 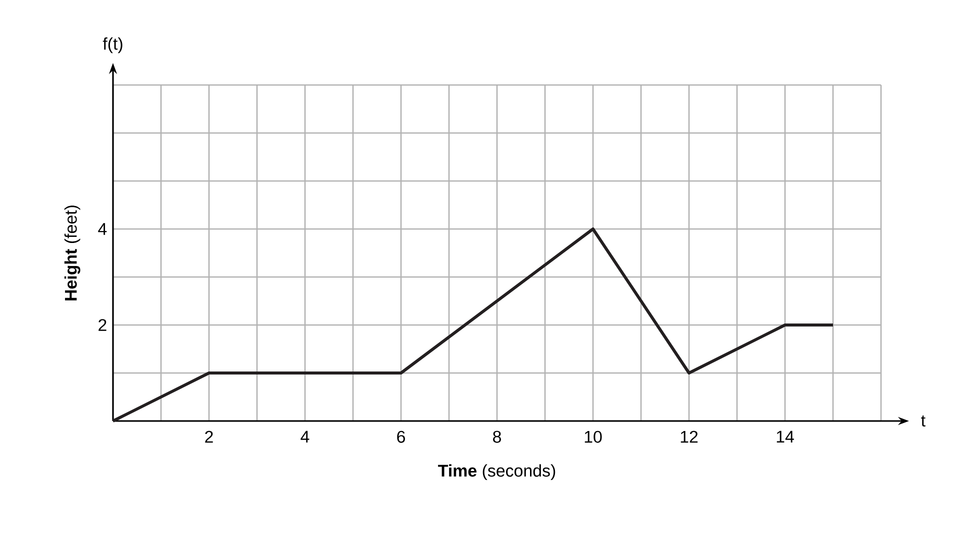 I want to click on x-axis-title: Time (seconds), so click(x=497, y=472).